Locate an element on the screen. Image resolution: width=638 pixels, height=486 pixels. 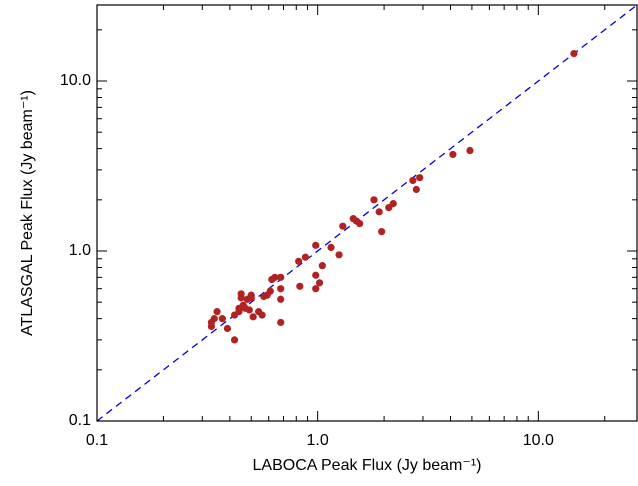
x-tick-label: 1.0 is located at coordinates (318, 440).